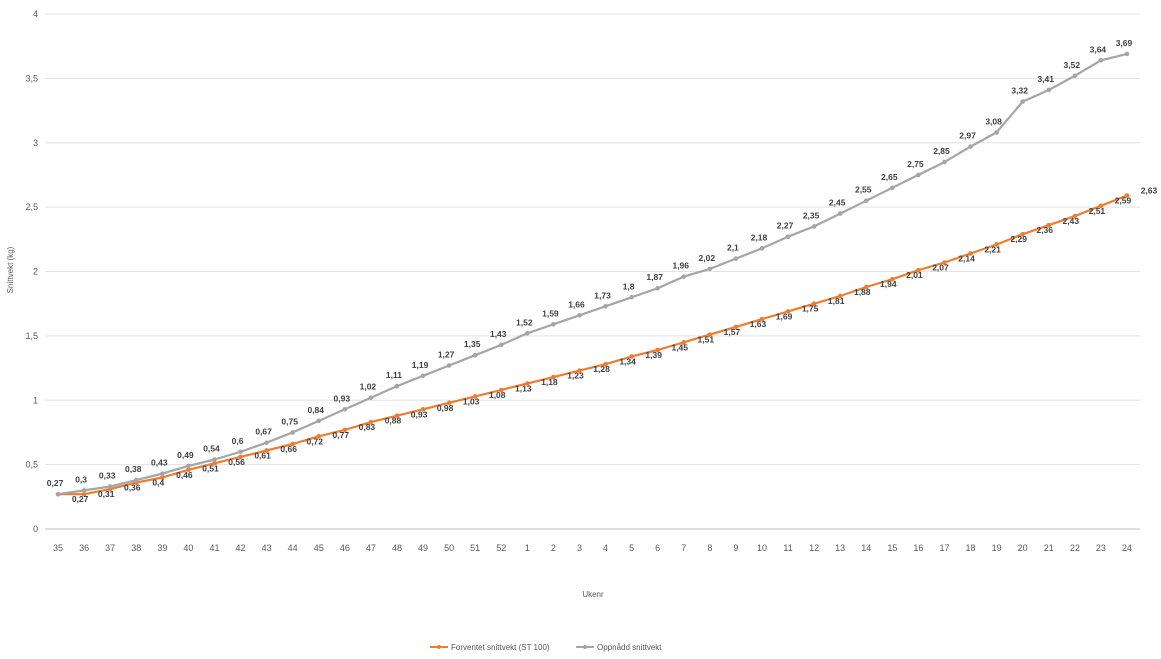  What do you see at coordinates (1149, 190) in the screenshot?
I see `data-label: 2,63` at bounding box center [1149, 190].